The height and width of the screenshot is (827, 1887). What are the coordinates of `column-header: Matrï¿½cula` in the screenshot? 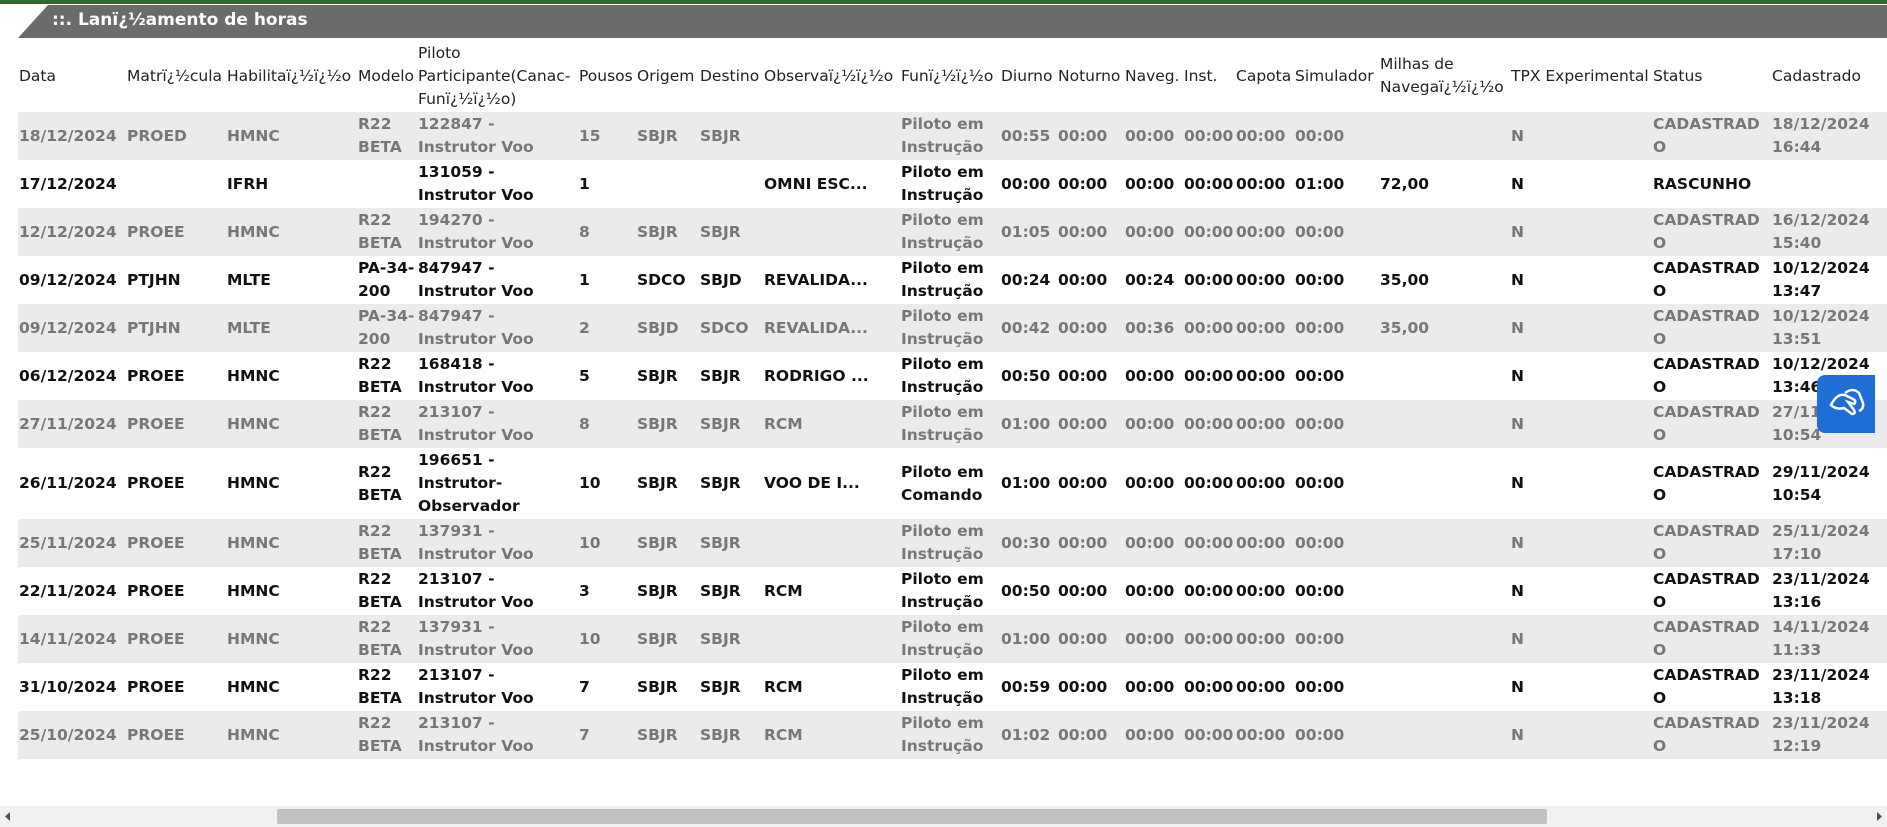 It's located at (175, 75).